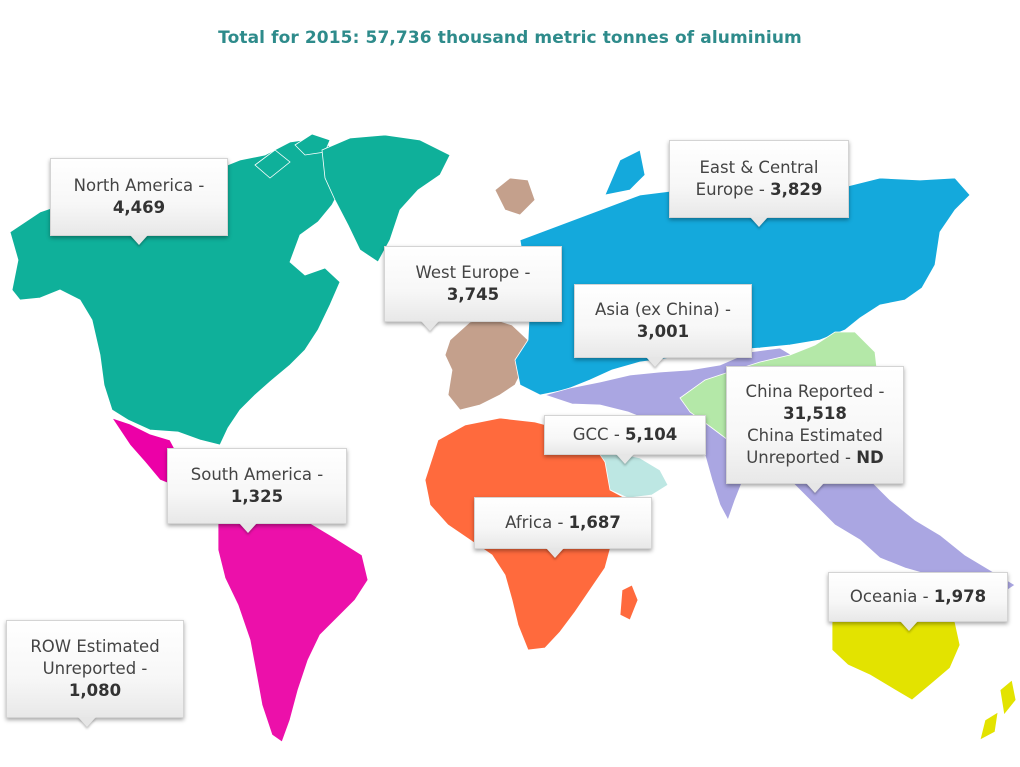 This screenshot has width=1020, height=767. I want to click on china-reported-label: China Reported -, so click(815, 391).